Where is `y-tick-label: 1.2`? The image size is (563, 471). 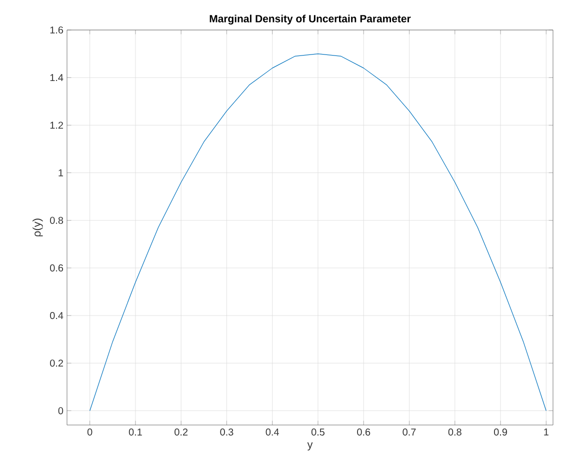 y-tick-label: 1.2 is located at coordinates (56, 125).